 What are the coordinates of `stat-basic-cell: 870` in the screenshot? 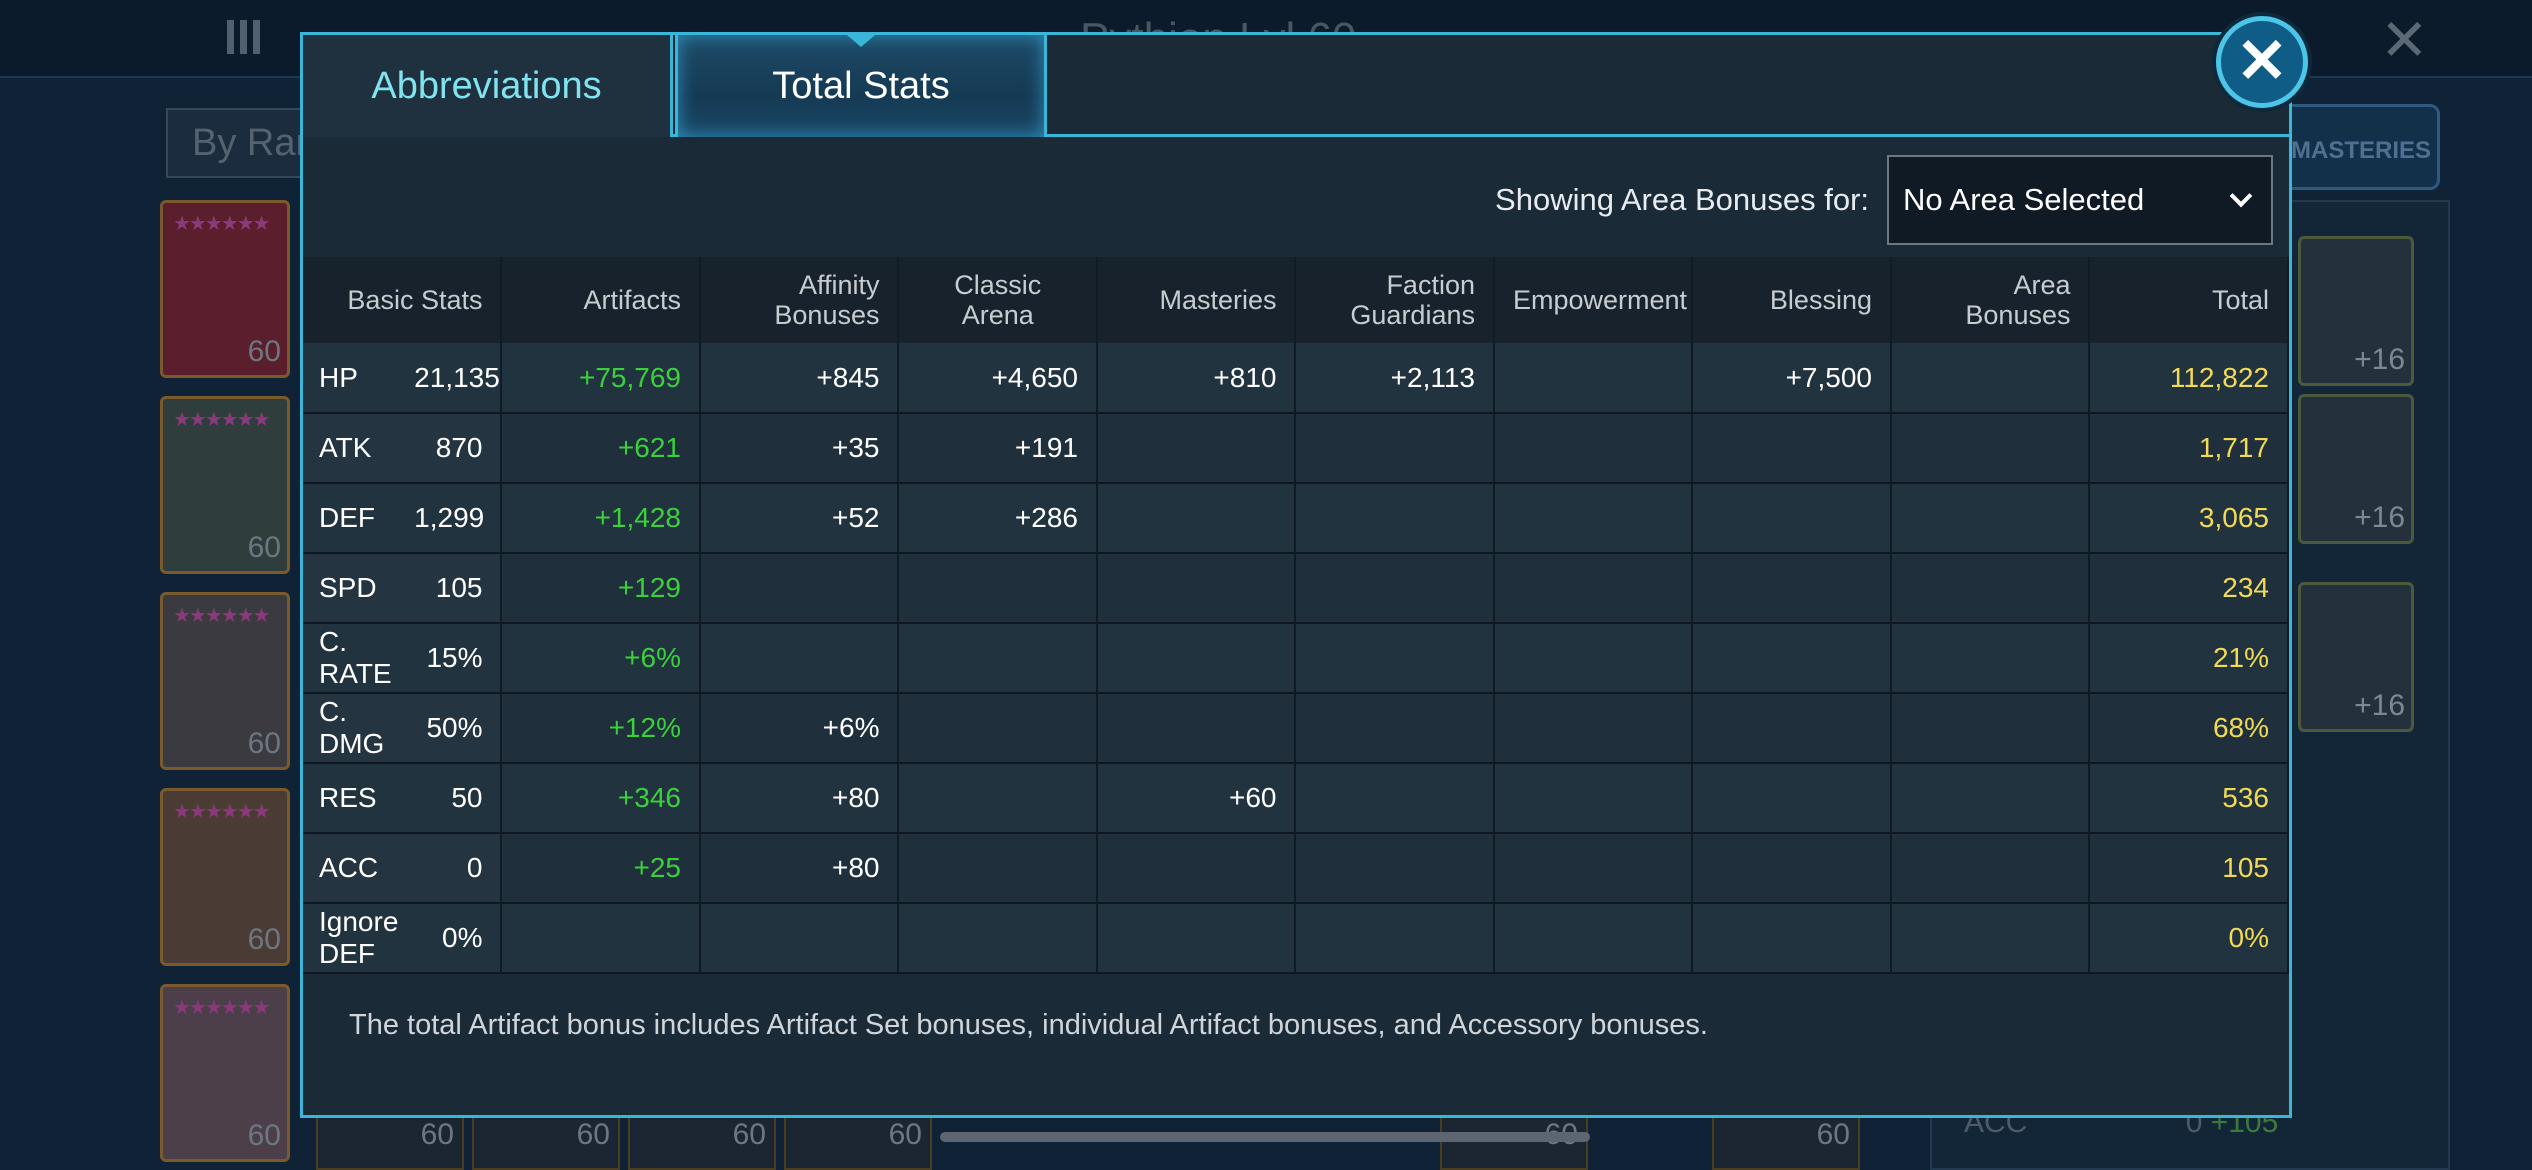 It's located at (449, 448).